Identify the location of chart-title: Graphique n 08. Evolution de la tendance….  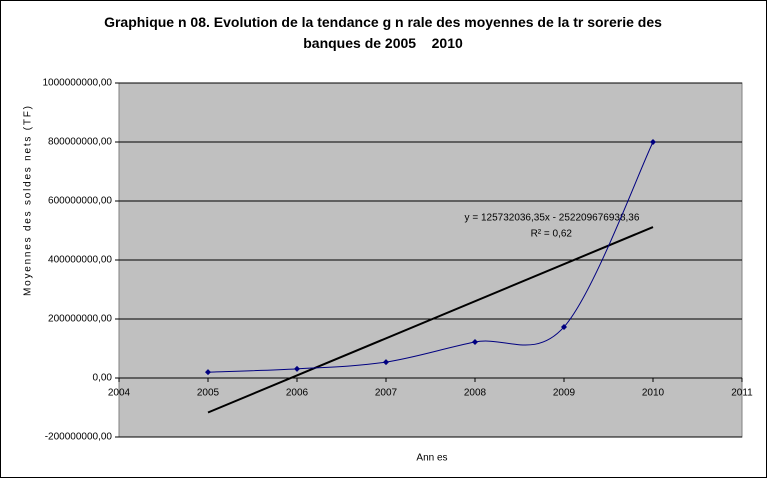
(385, 32).